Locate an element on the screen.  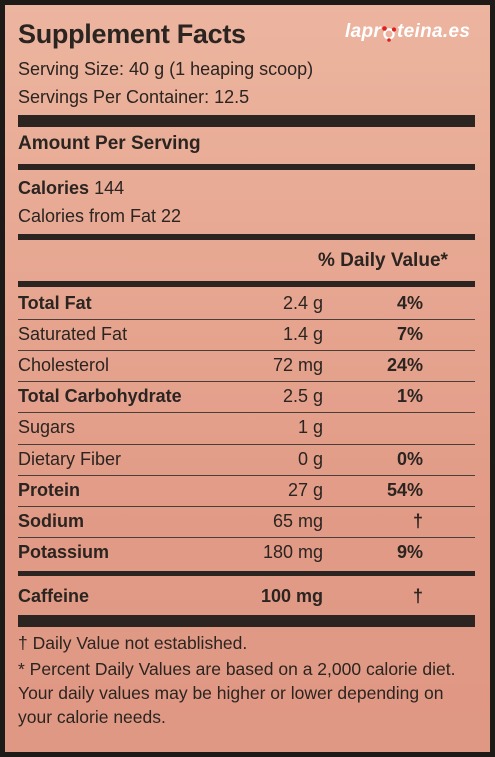
nutrient-name: Total Fat is located at coordinates (55, 303).